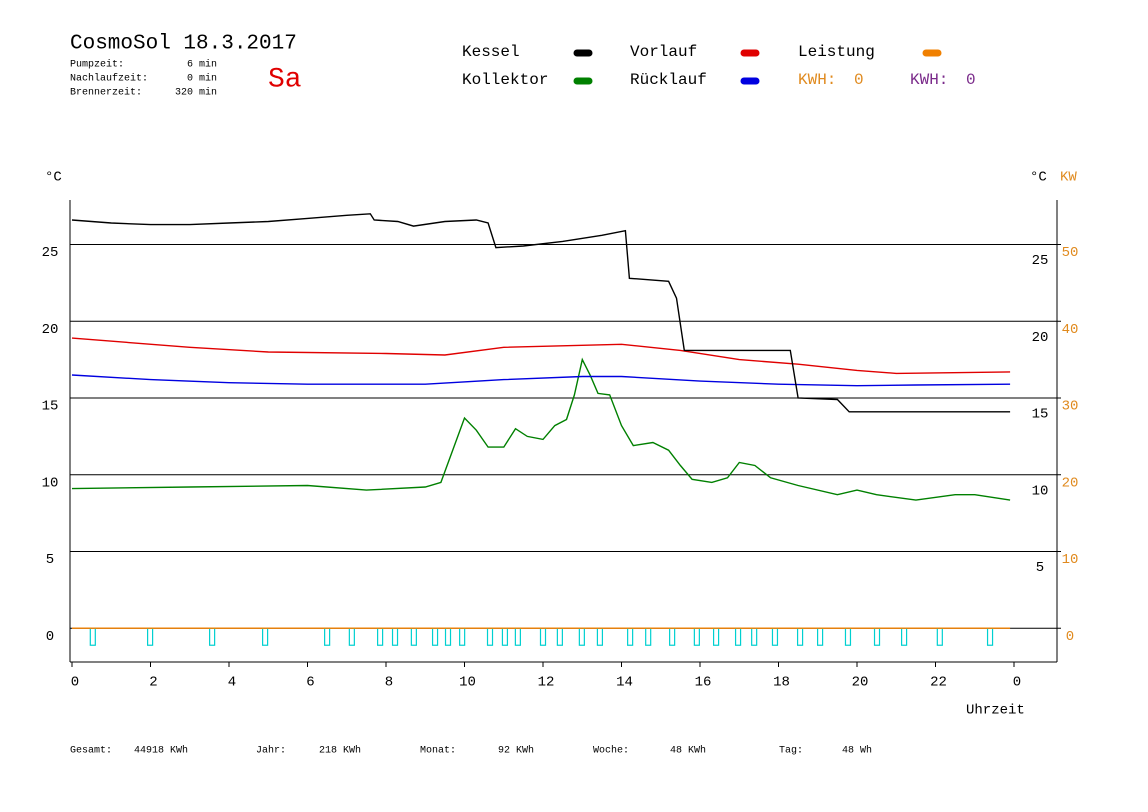  Describe the element at coordinates (50, 637) in the screenshot. I see `y-tick-label: 0` at that location.